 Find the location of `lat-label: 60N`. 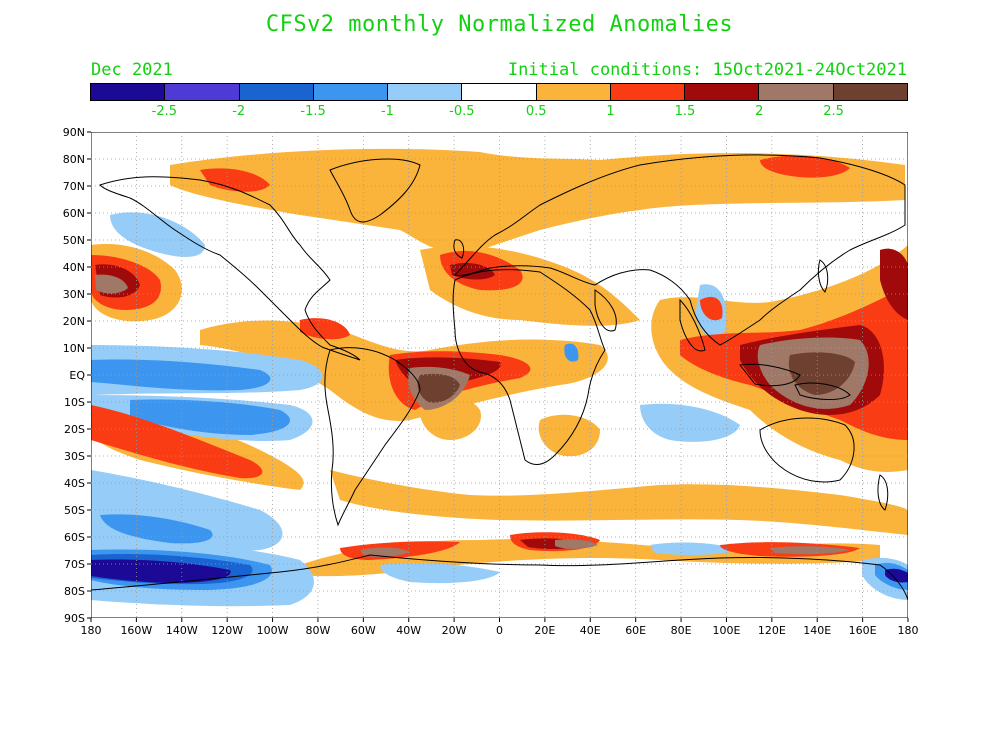

lat-label: 60N is located at coordinates (74, 213).